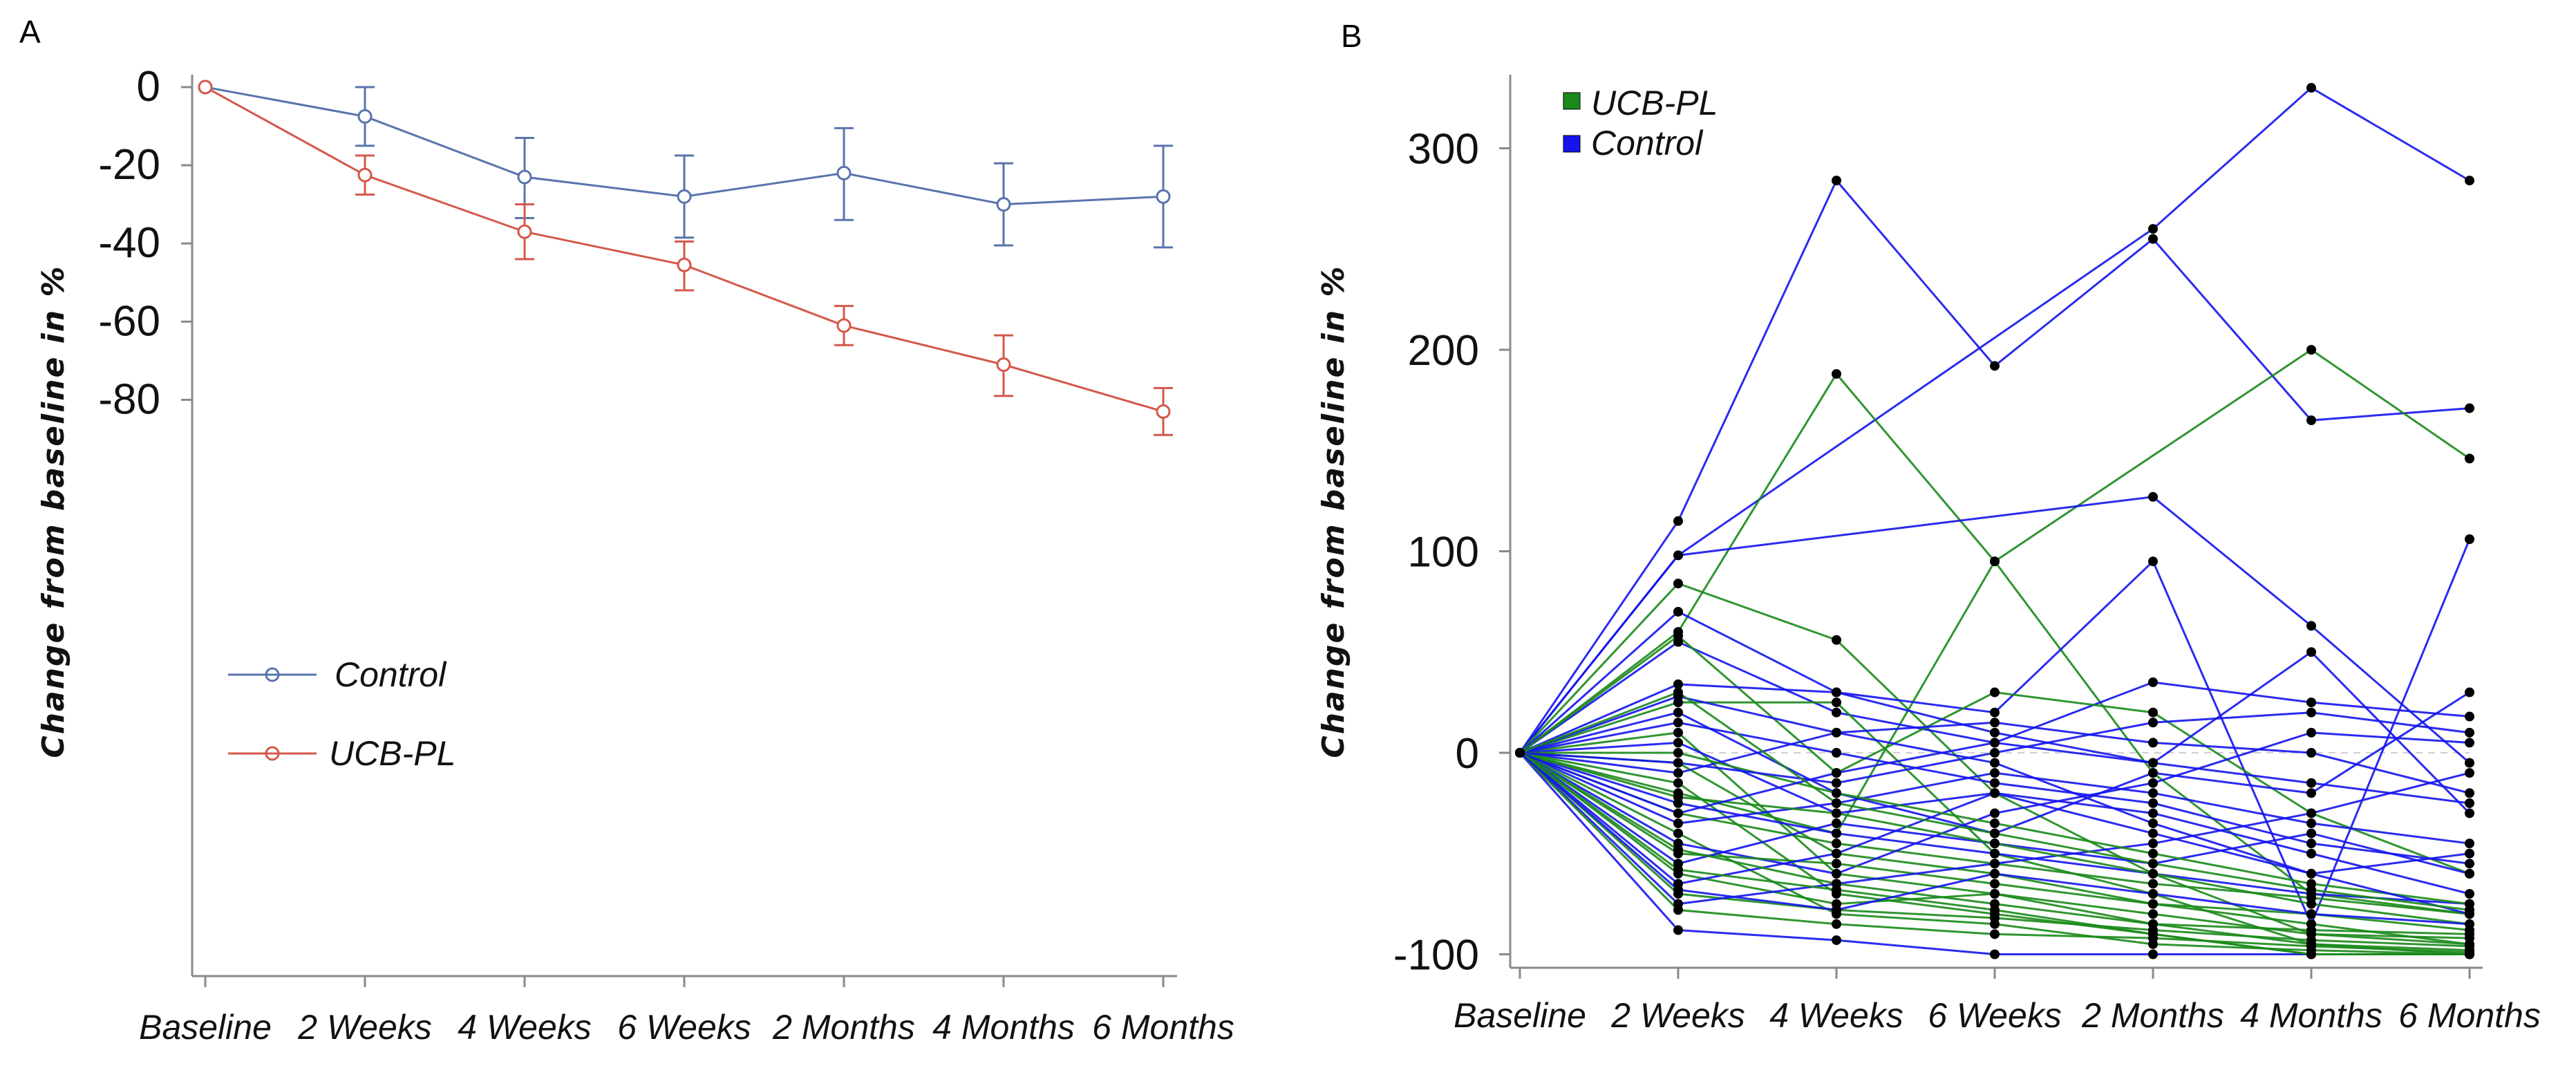  What do you see at coordinates (525, 1027) in the screenshot?
I see `panel-a-x-tick-label-4-weeks: 4 Weeks` at bounding box center [525, 1027].